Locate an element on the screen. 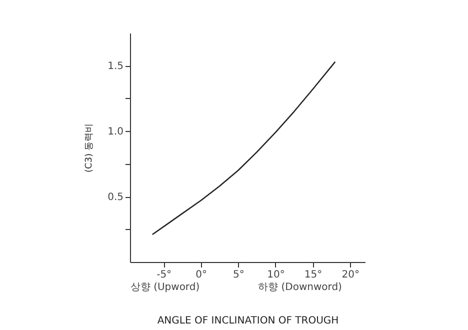 This screenshot has height=330, width=468. text: 하향 (Downword) is located at coordinates (300, 287).